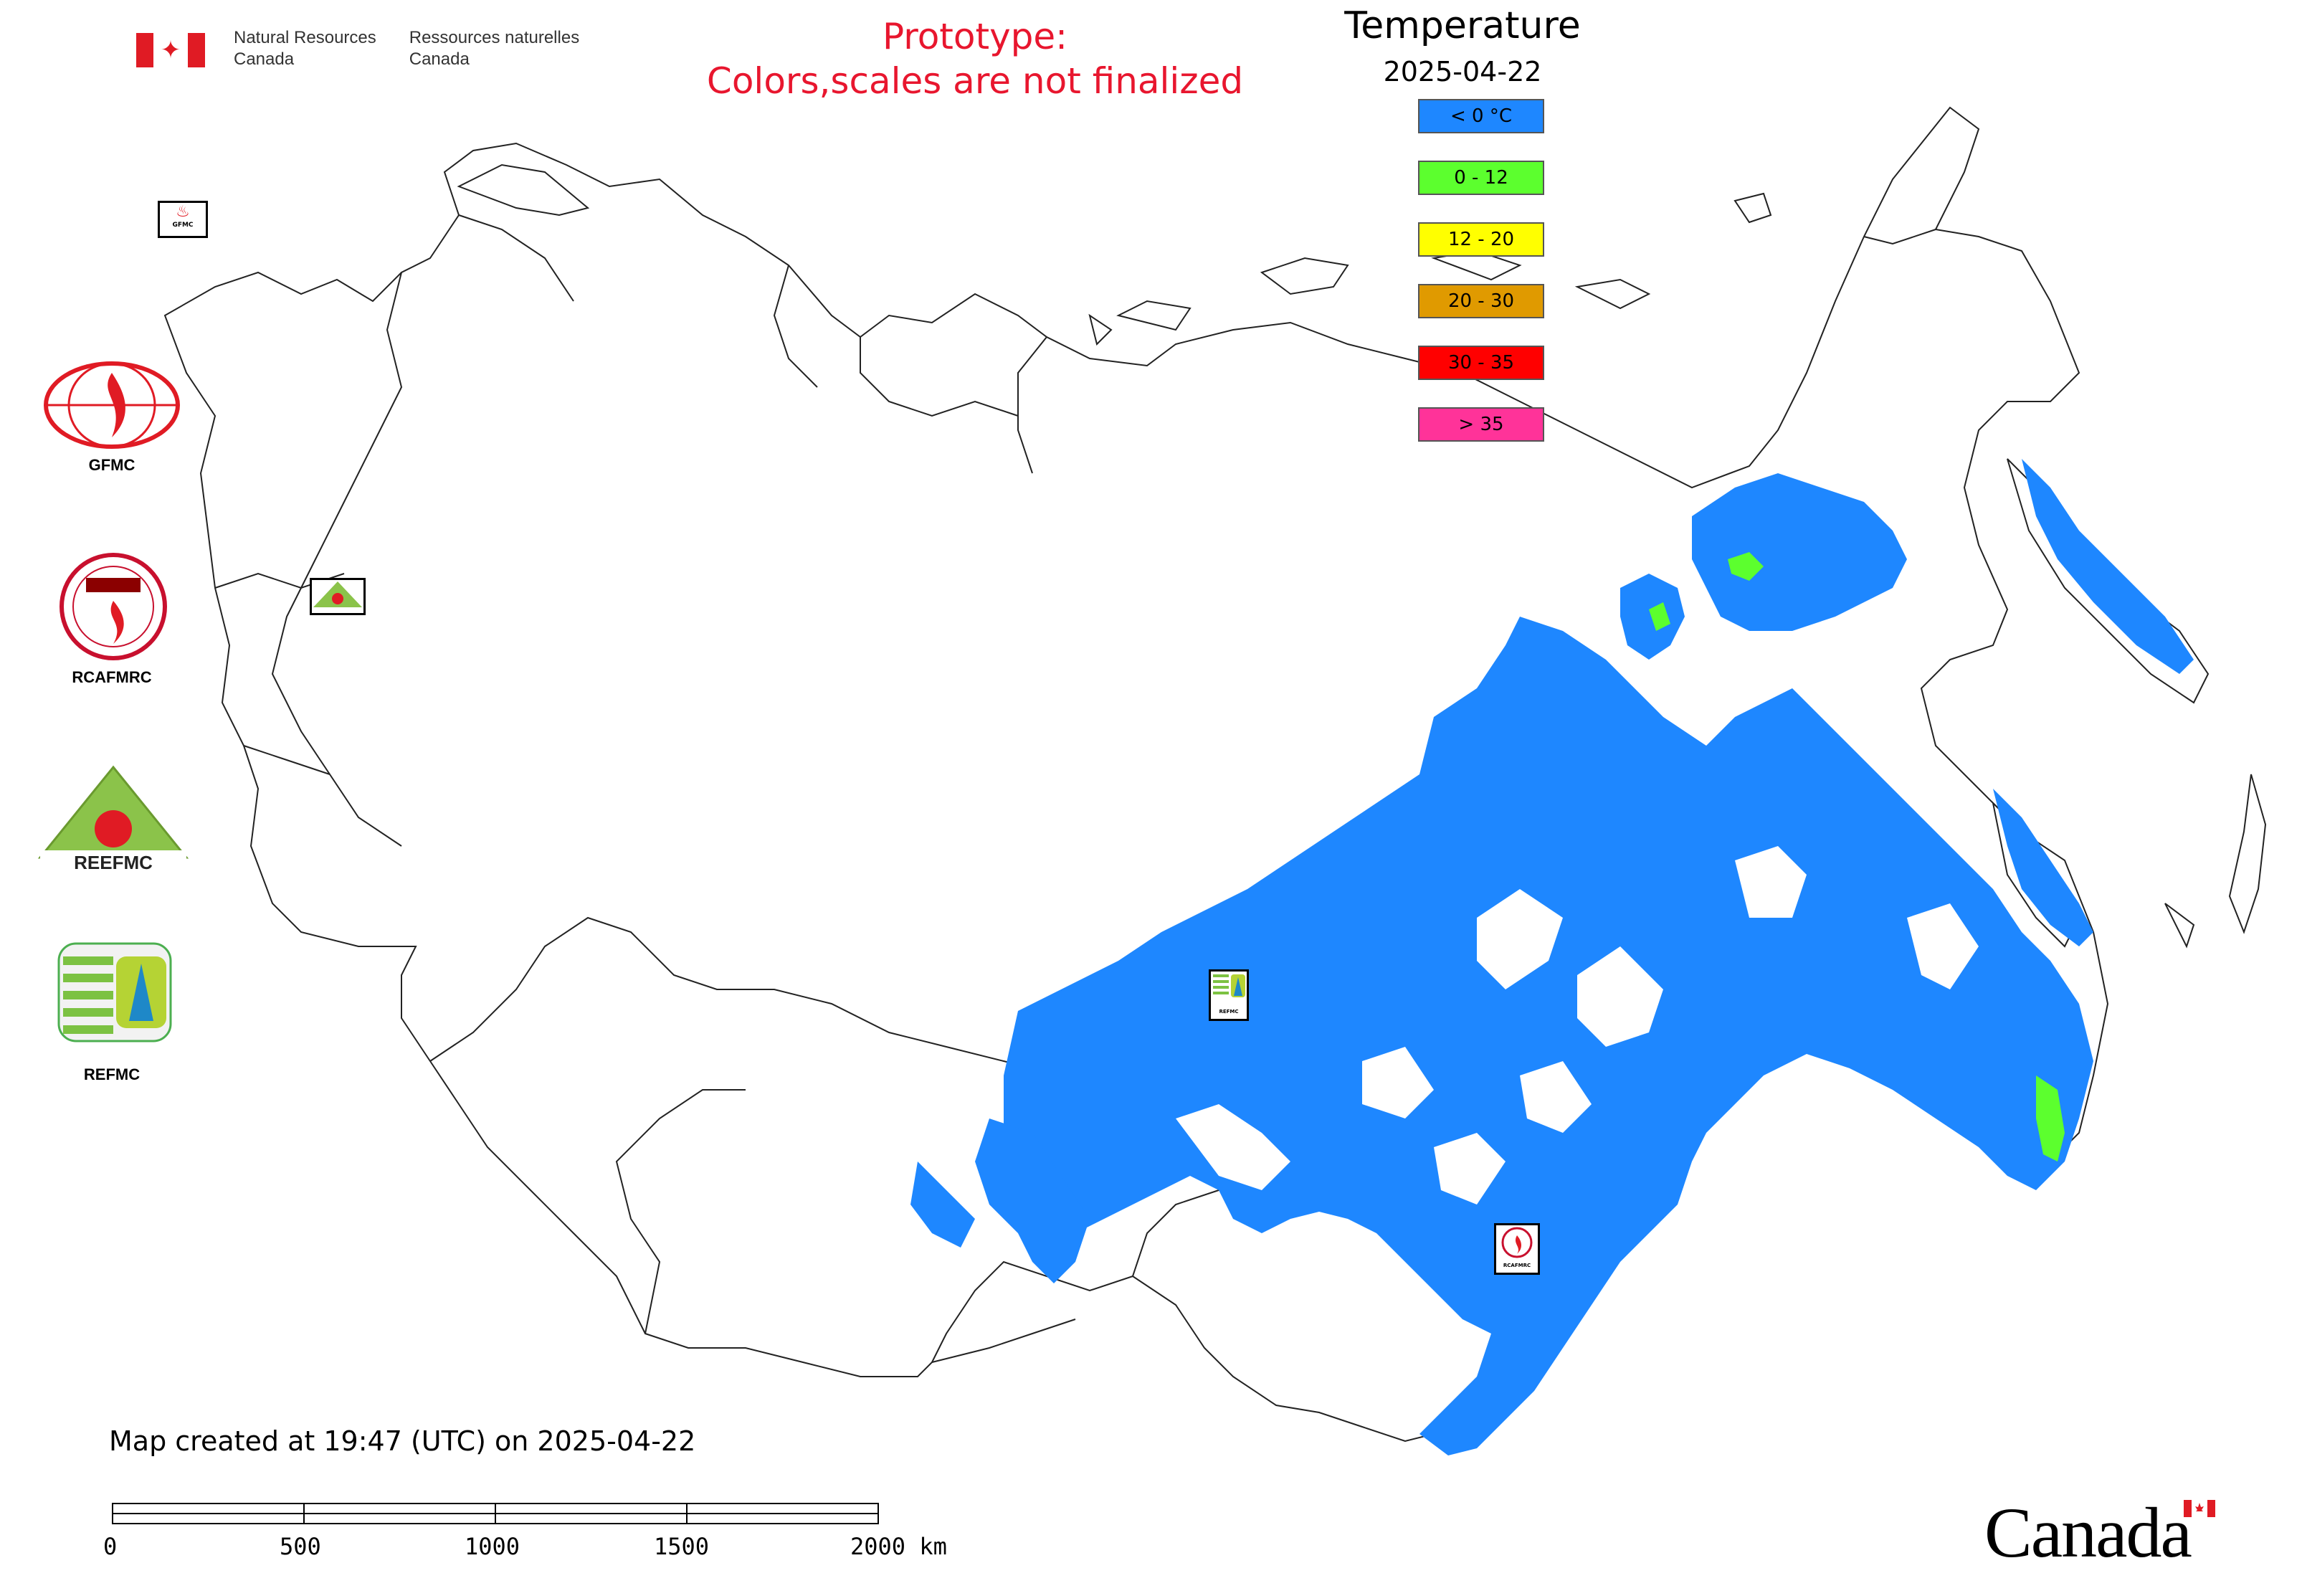 This screenshot has width=2302, height=1596. Describe the element at coordinates (493, 1546) in the screenshot. I see `scale-label-1000: 1000` at that location.